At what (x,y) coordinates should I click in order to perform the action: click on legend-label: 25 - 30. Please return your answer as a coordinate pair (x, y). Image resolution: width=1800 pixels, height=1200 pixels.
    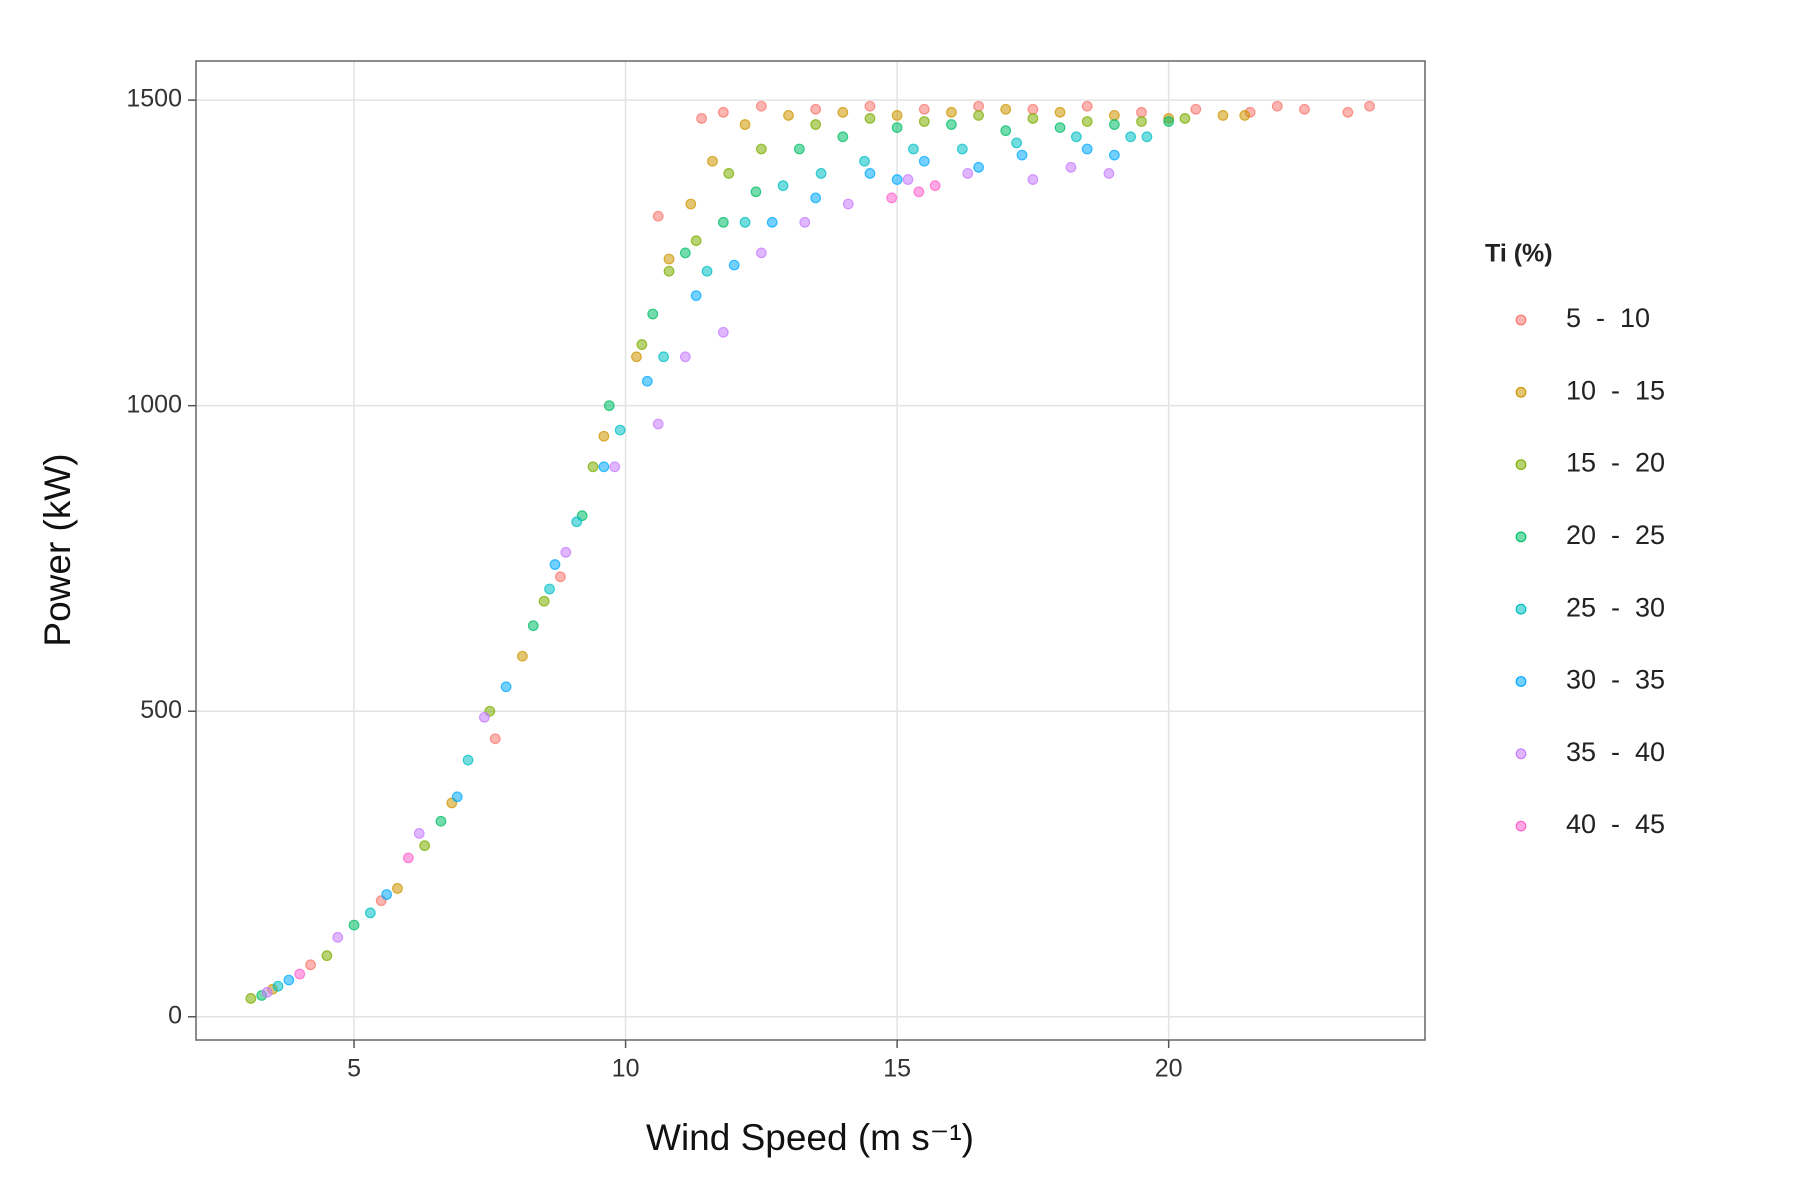
    Looking at the image, I should click on (1615, 607).